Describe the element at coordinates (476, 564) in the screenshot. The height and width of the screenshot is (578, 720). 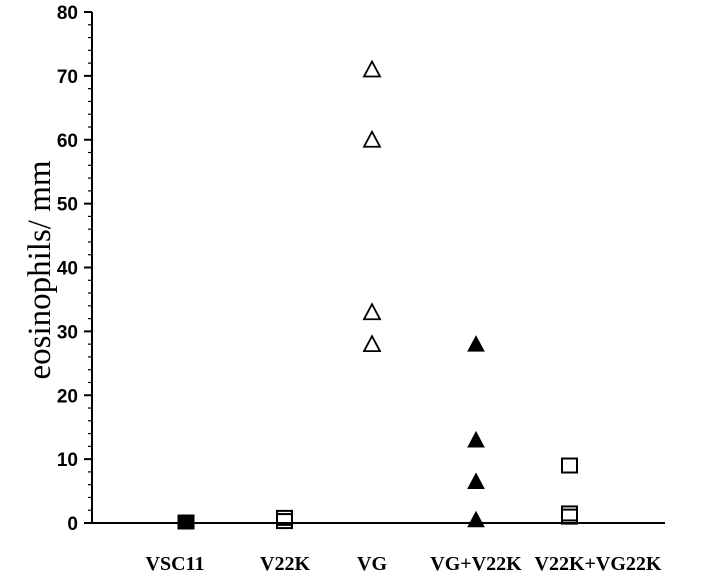
I see `x-category-label: VG+V22K` at that location.